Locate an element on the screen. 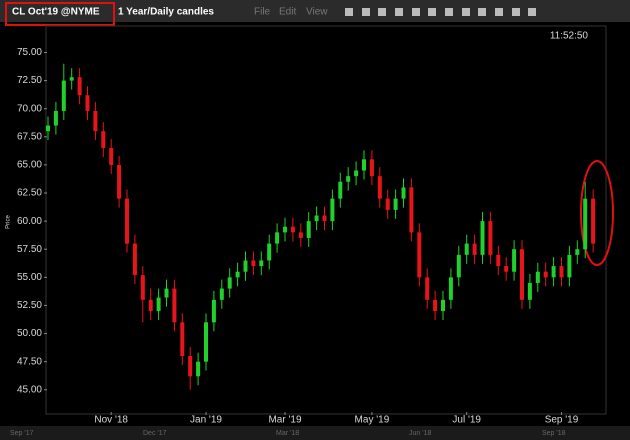 Image resolution: width=630 pixels, height=440 pixels. y-tick-label: 50.00 is located at coordinates (29, 333).